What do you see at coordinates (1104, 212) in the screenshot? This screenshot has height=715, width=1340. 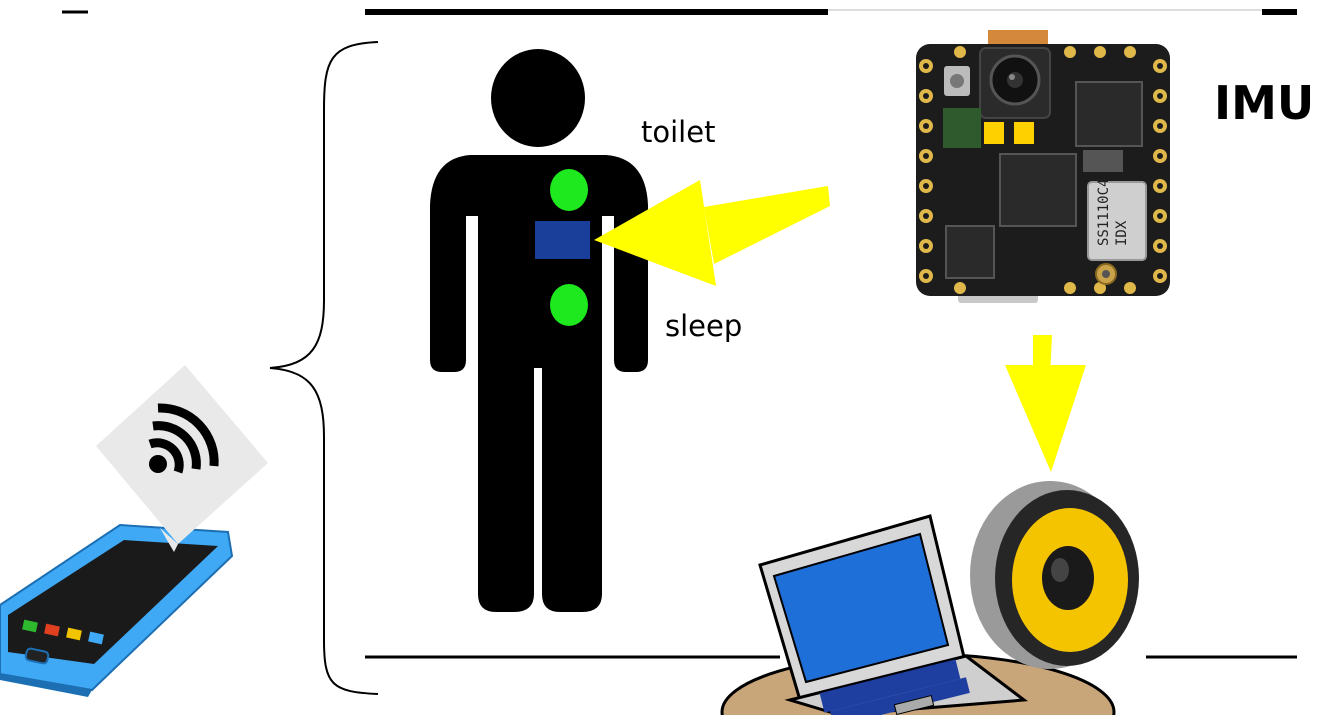 I see `module-text-line1: SS1110C4` at bounding box center [1104, 212].